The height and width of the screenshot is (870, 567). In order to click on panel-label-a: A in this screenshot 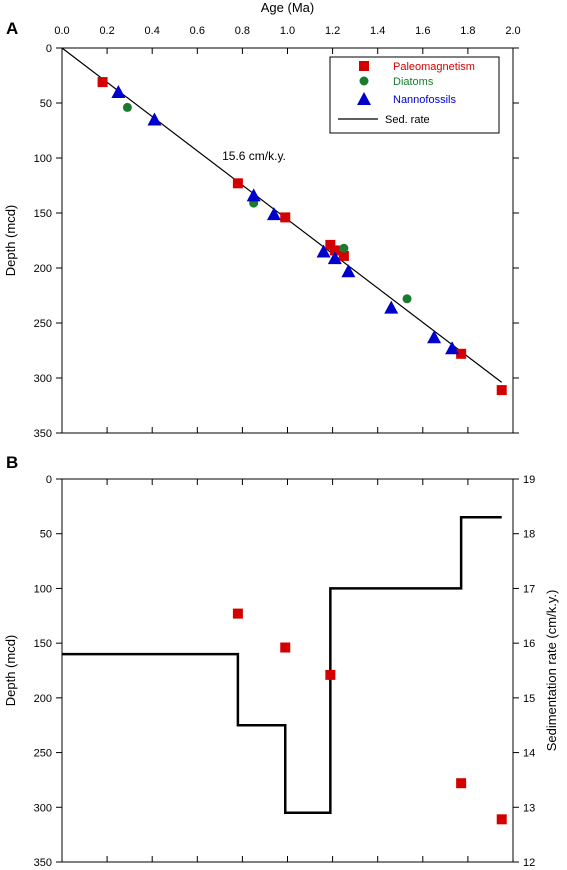, I will do `click(12, 28)`.